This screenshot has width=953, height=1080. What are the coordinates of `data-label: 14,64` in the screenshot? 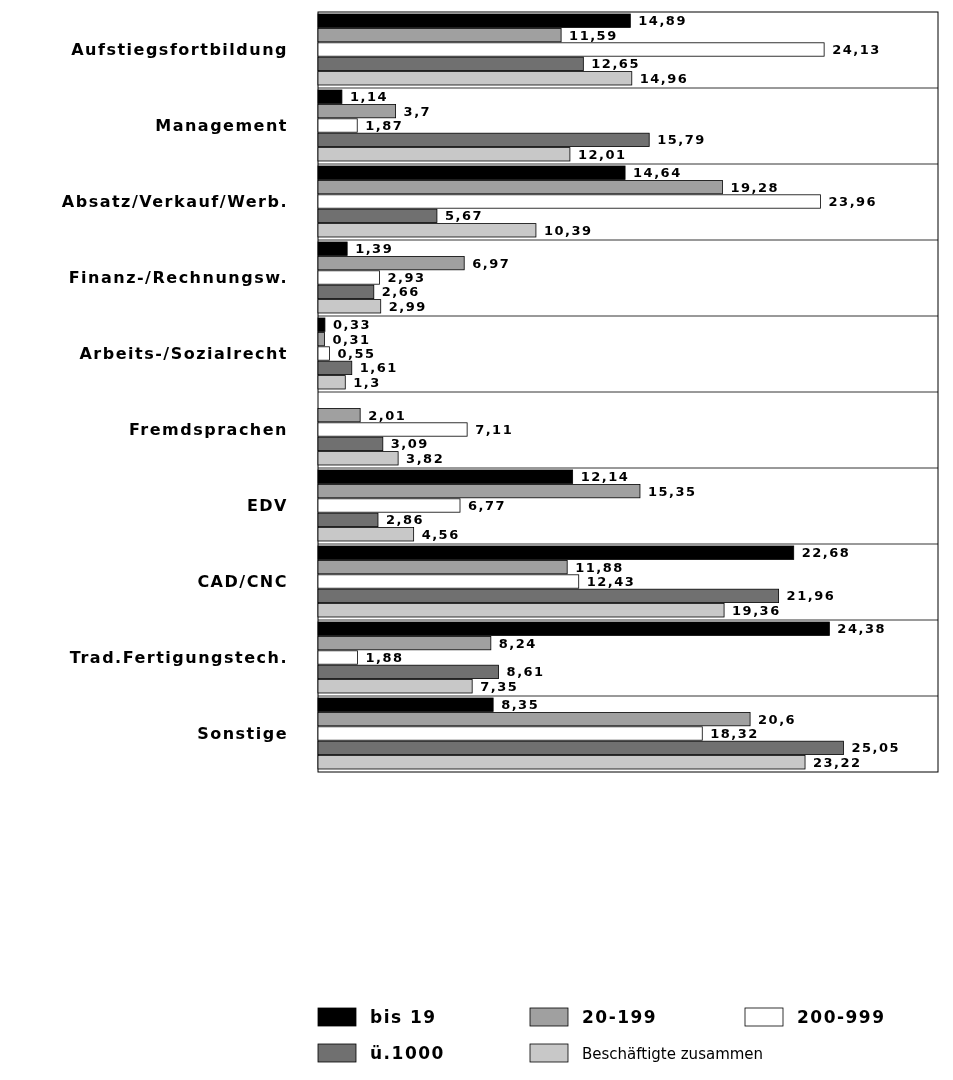 It's located at (657, 173).